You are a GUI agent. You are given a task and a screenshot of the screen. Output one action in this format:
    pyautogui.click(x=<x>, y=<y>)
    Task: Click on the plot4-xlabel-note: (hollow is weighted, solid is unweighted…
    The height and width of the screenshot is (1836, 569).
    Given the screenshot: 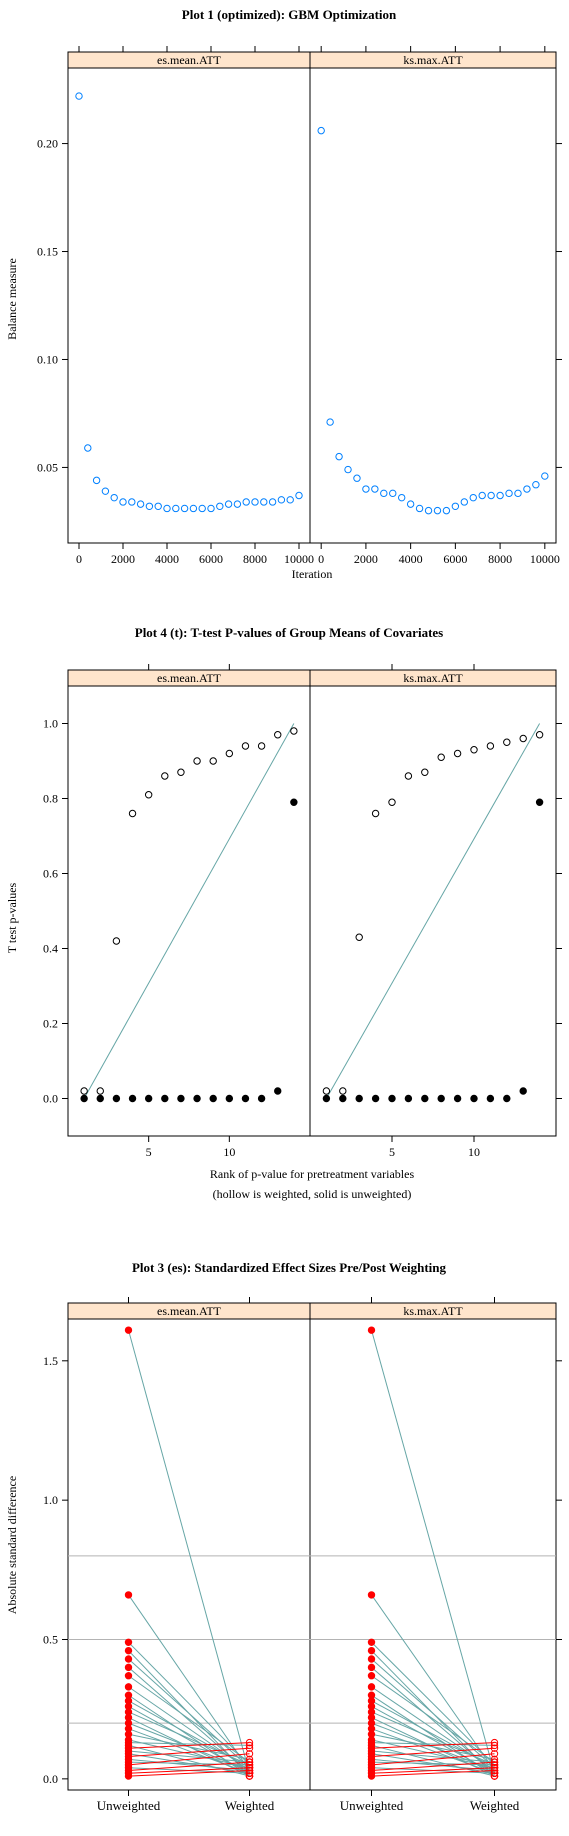 What is the action you would take?
    pyautogui.click(x=312, y=1194)
    